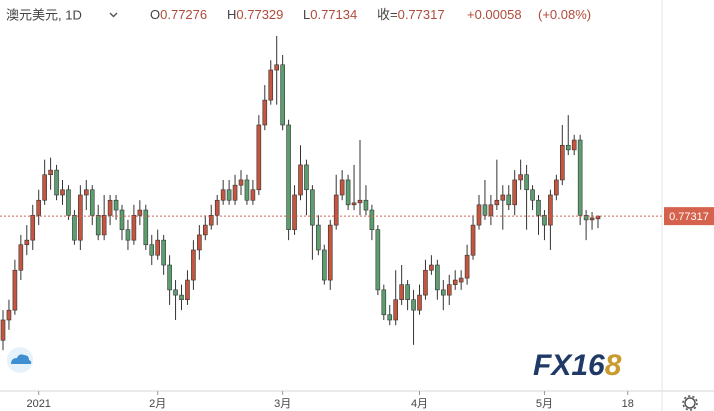 The height and width of the screenshot is (411, 714). Describe the element at coordinates (577, 365) in the screenshot. I see `logo: FX168` at that location.